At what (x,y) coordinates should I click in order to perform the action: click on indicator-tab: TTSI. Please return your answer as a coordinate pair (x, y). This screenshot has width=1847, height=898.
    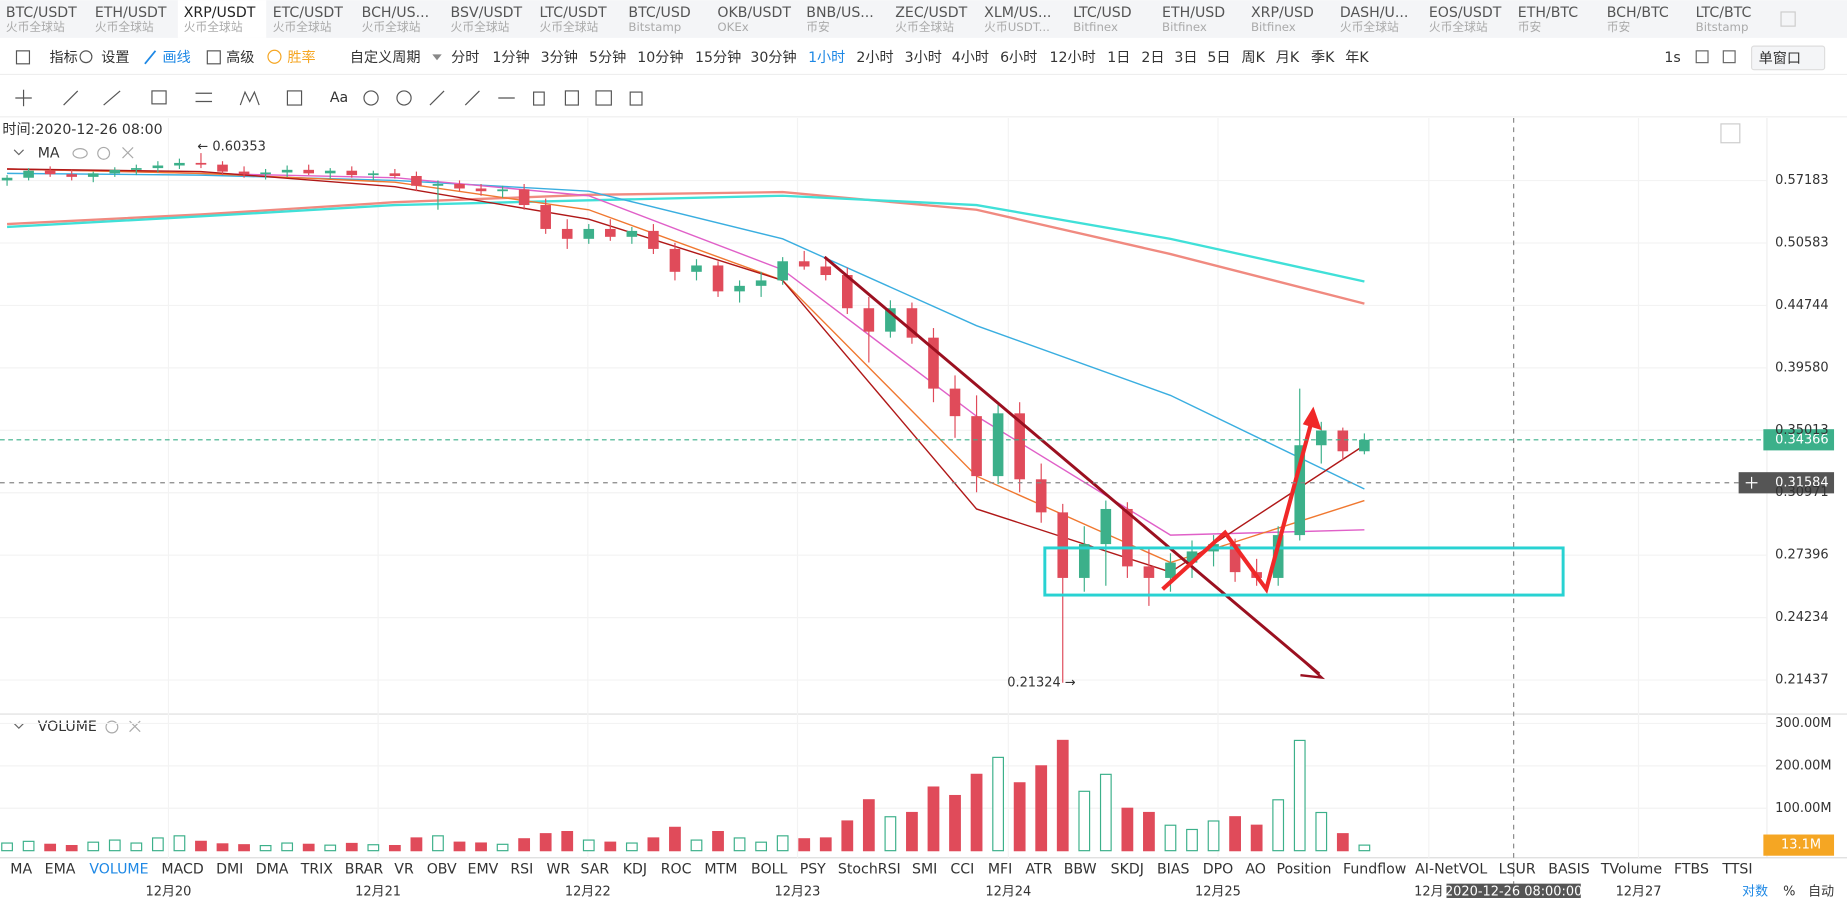
    Looking at the image, I should click on (1736, 870).